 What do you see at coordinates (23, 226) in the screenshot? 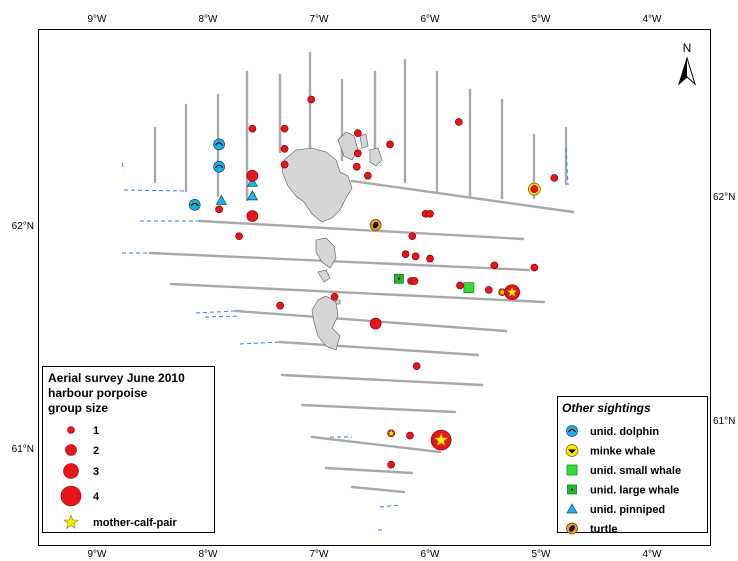
I see `y-tick-label: 62°N` at bounding box center [23, 226].